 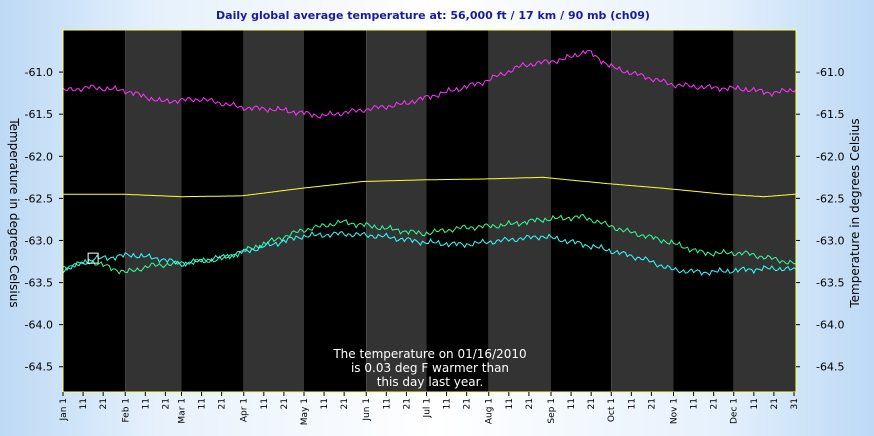 What do you see at coordinates (44, 220) in the screenshot?
I see `y-axis-left: -61.0 -61.5 -62.0 -62.5 -63.0 -63.5 -64.0 -64.5` at bounding box center [44, 220].